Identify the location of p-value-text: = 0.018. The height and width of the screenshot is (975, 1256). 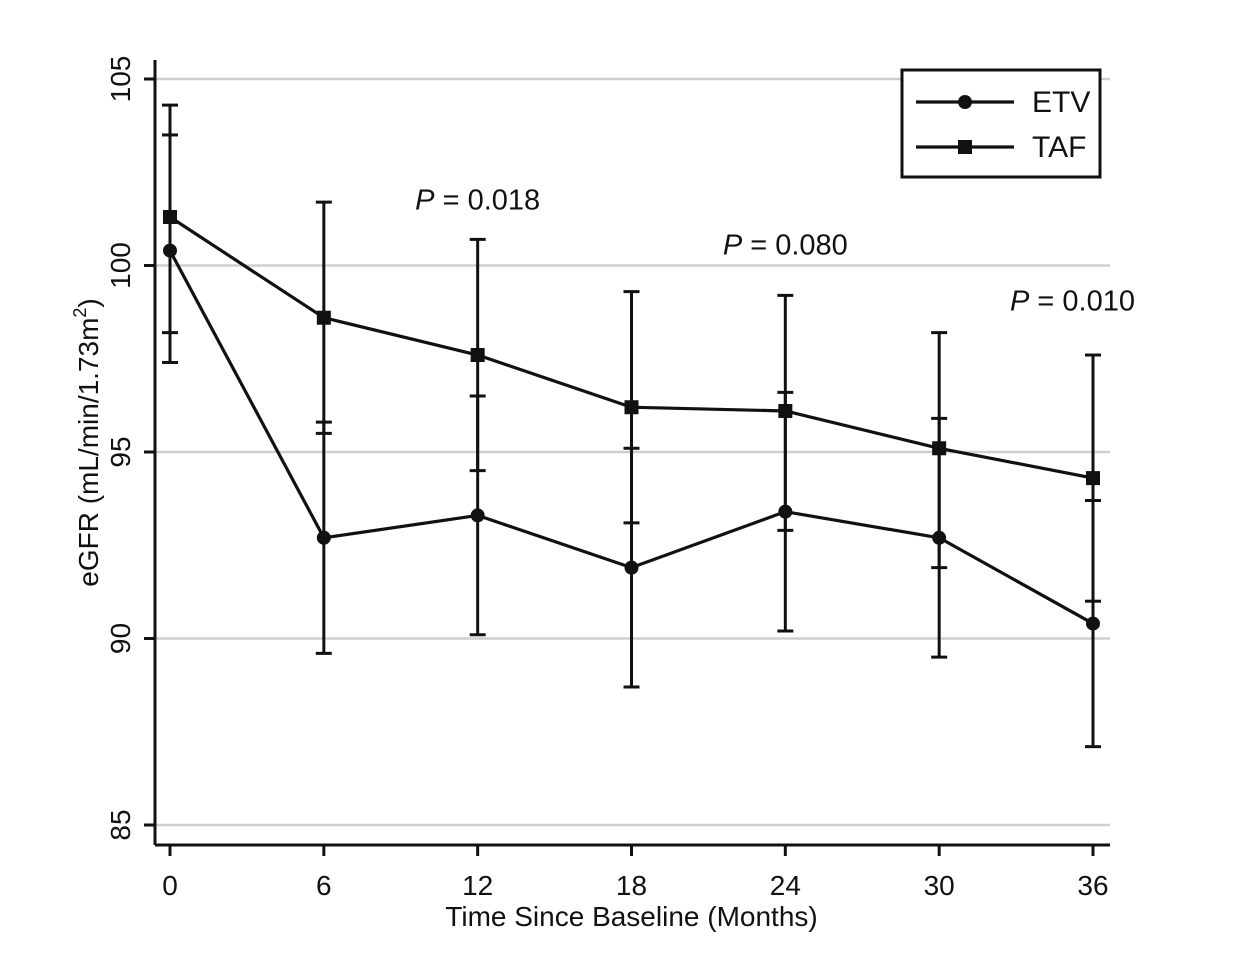
(488, 201).